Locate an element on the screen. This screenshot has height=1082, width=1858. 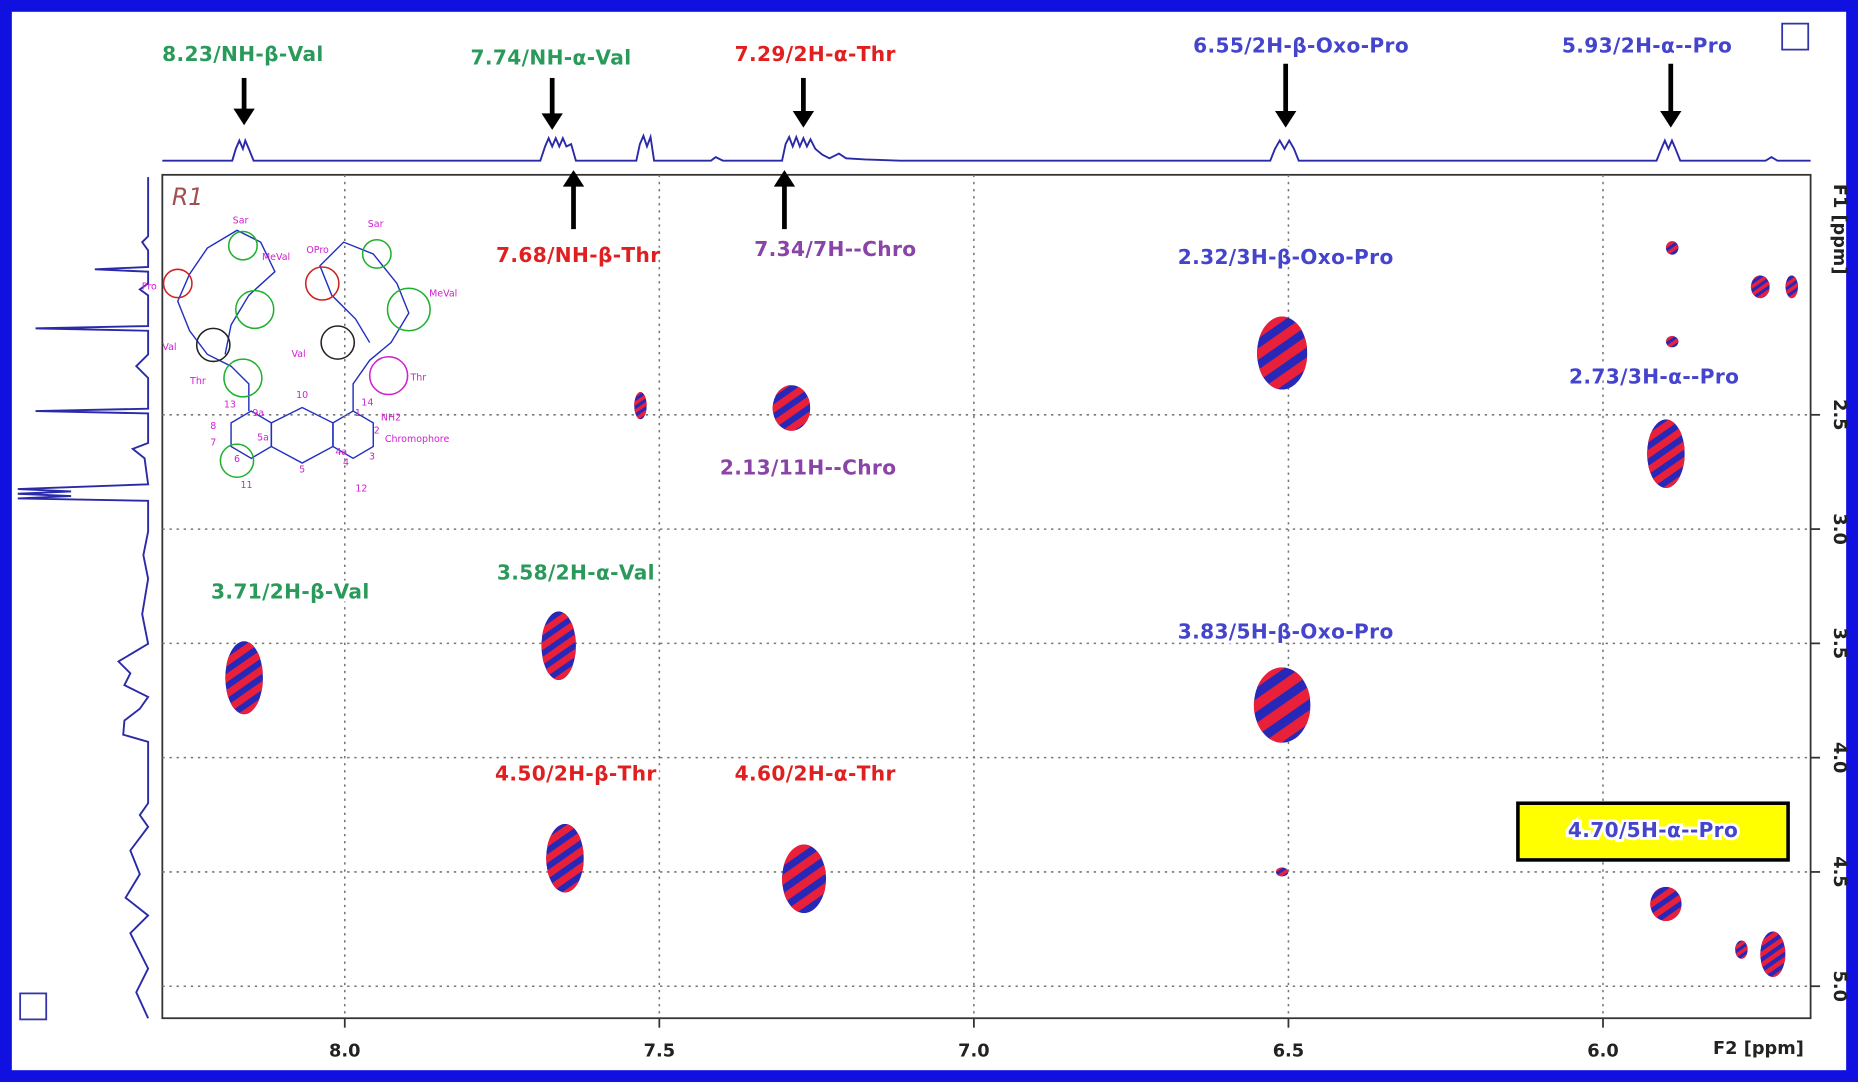
annotation-box is located at coordinates (1653, 831).